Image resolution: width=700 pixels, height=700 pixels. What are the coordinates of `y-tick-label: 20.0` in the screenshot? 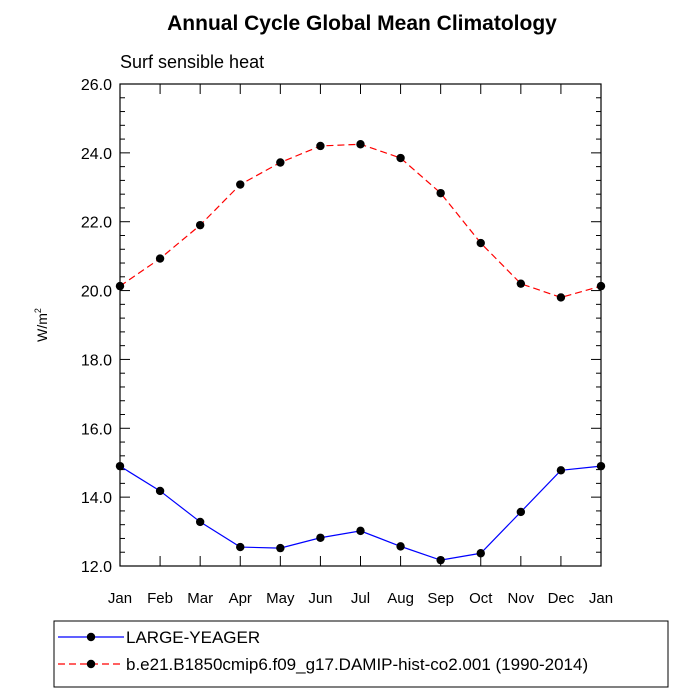 It's located at (96, 292).